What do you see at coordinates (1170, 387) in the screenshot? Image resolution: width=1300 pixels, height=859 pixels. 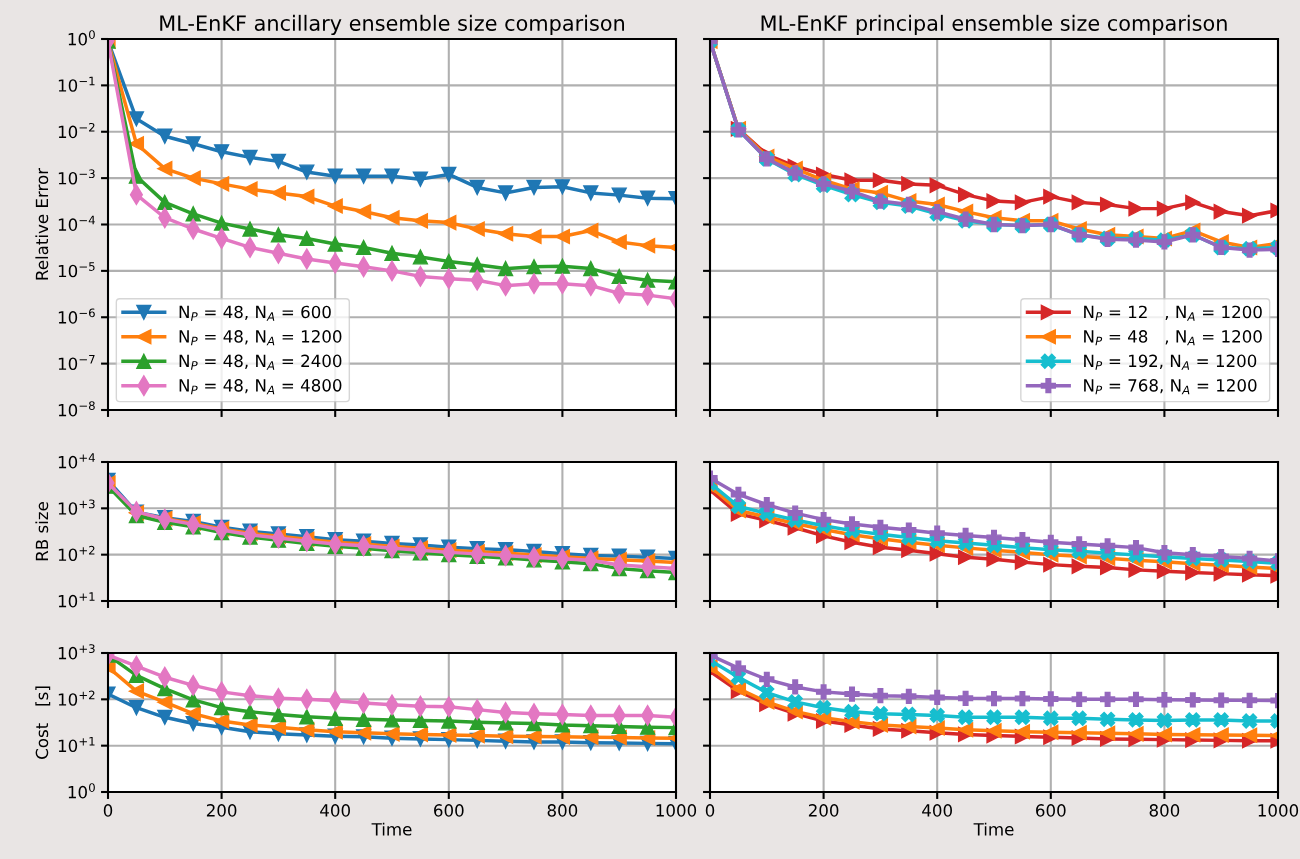 I see `legend-label: N$_{P}$ = 768, N$_{A}$ = 1200` at bounding box center [1170, 387].